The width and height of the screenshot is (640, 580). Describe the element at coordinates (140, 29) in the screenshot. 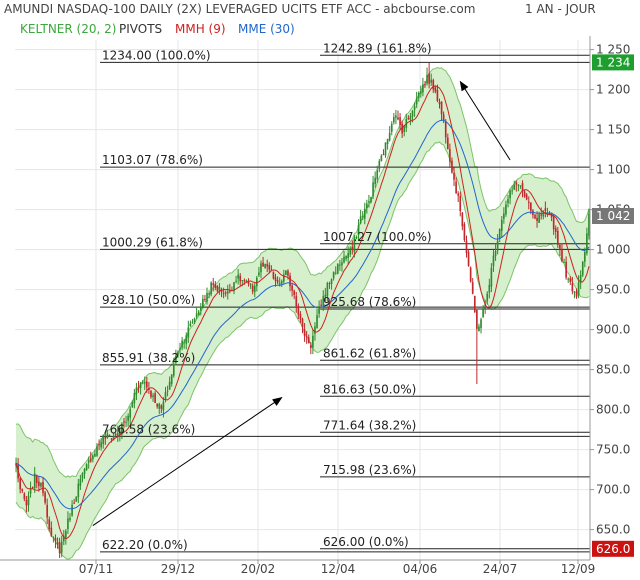

I see `legend-pivots: PIVOTS` at that location.